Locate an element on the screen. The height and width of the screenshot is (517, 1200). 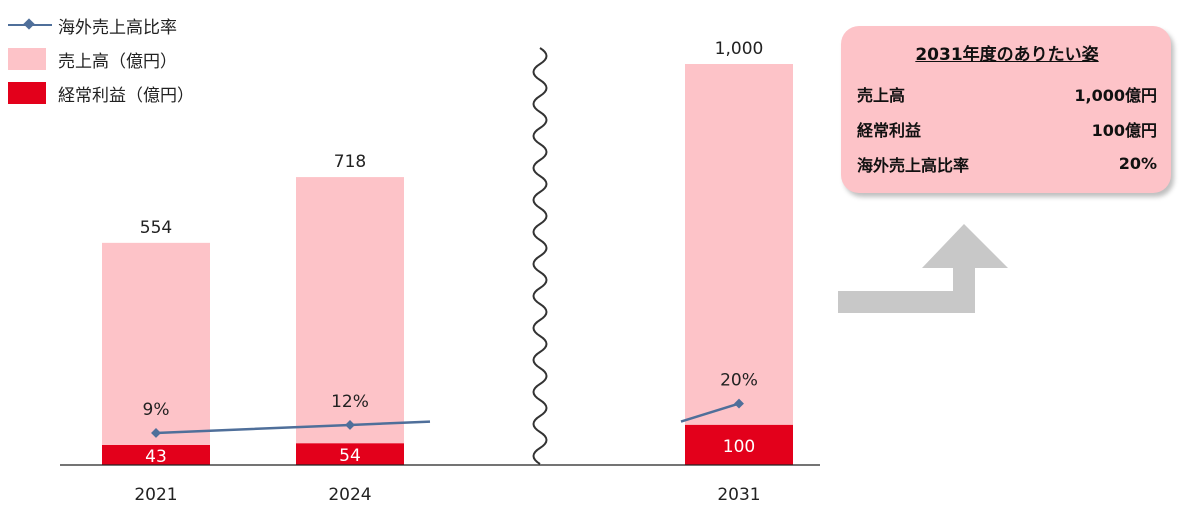
summary-title: 2031年度のありたい姿 is located at coordinates (1007, 55).